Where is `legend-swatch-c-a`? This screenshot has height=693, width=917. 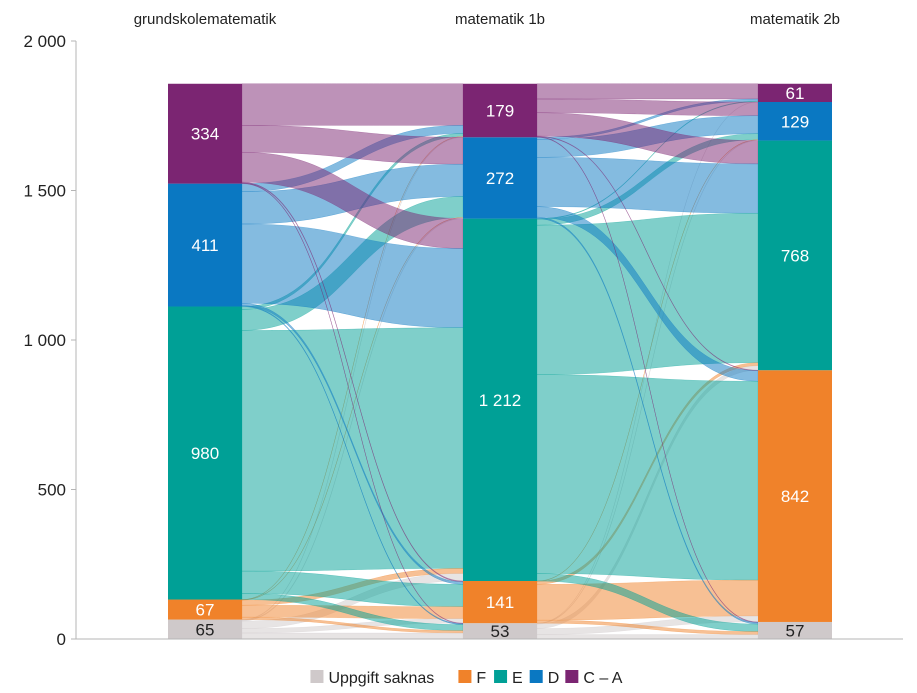 legend-swatch-c-a is located at coordinates (572, 676).